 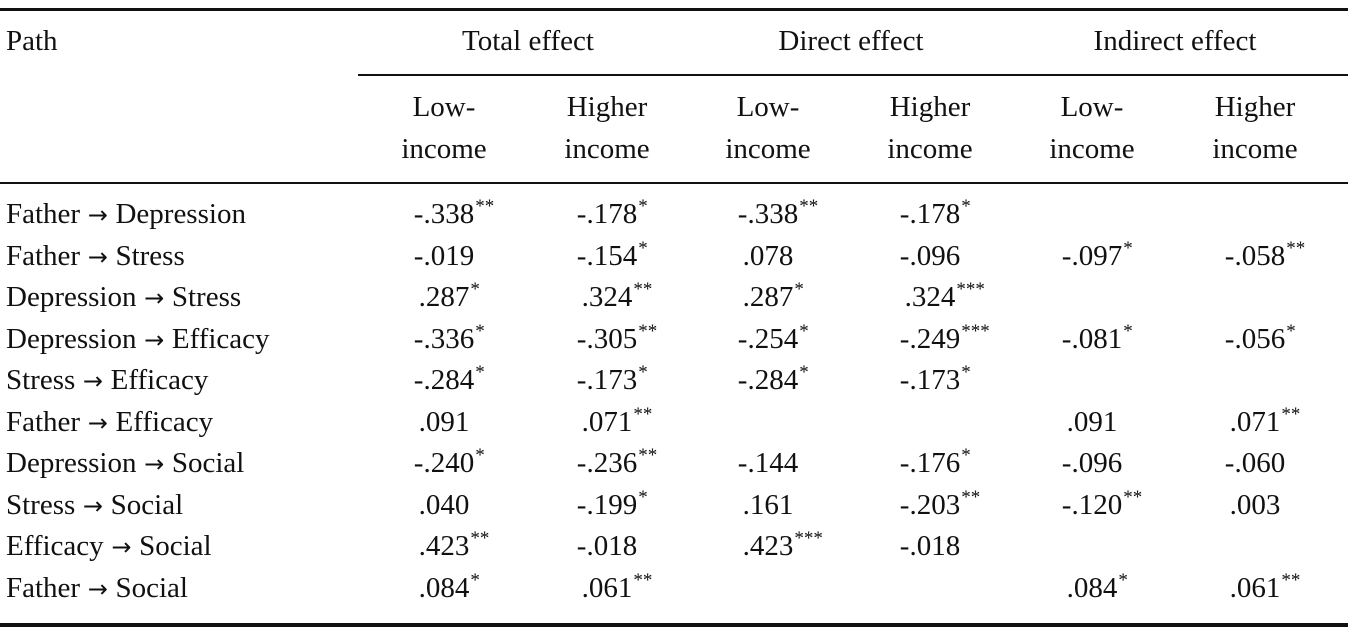 I want to click on path-to: Social, so click(x=151, y=587).